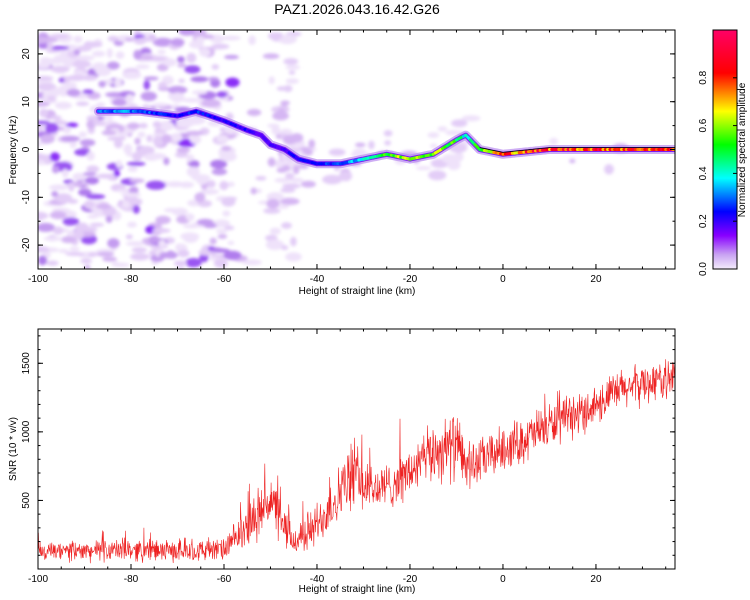 The image size is (750, 600). What do you see at coordinates (503, 579) in the screenshot?
I see `x-tick-label: 0` at bounding box center [503, 579].